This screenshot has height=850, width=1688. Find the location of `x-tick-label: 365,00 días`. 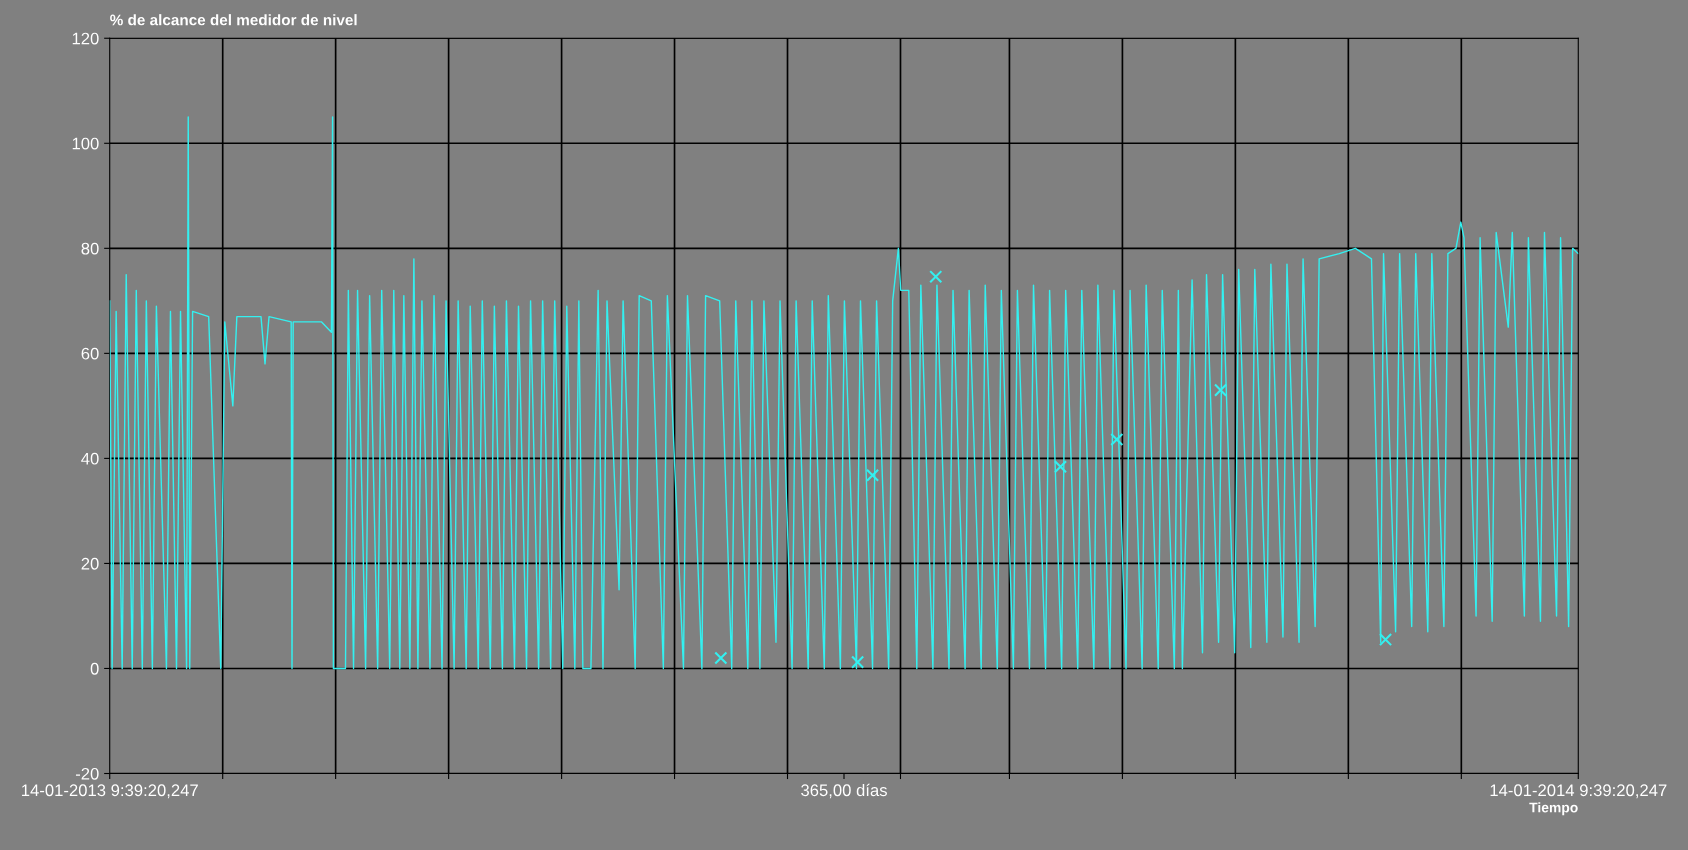

x-tick-label: 365,00 días is located at coordinates (844, 791).